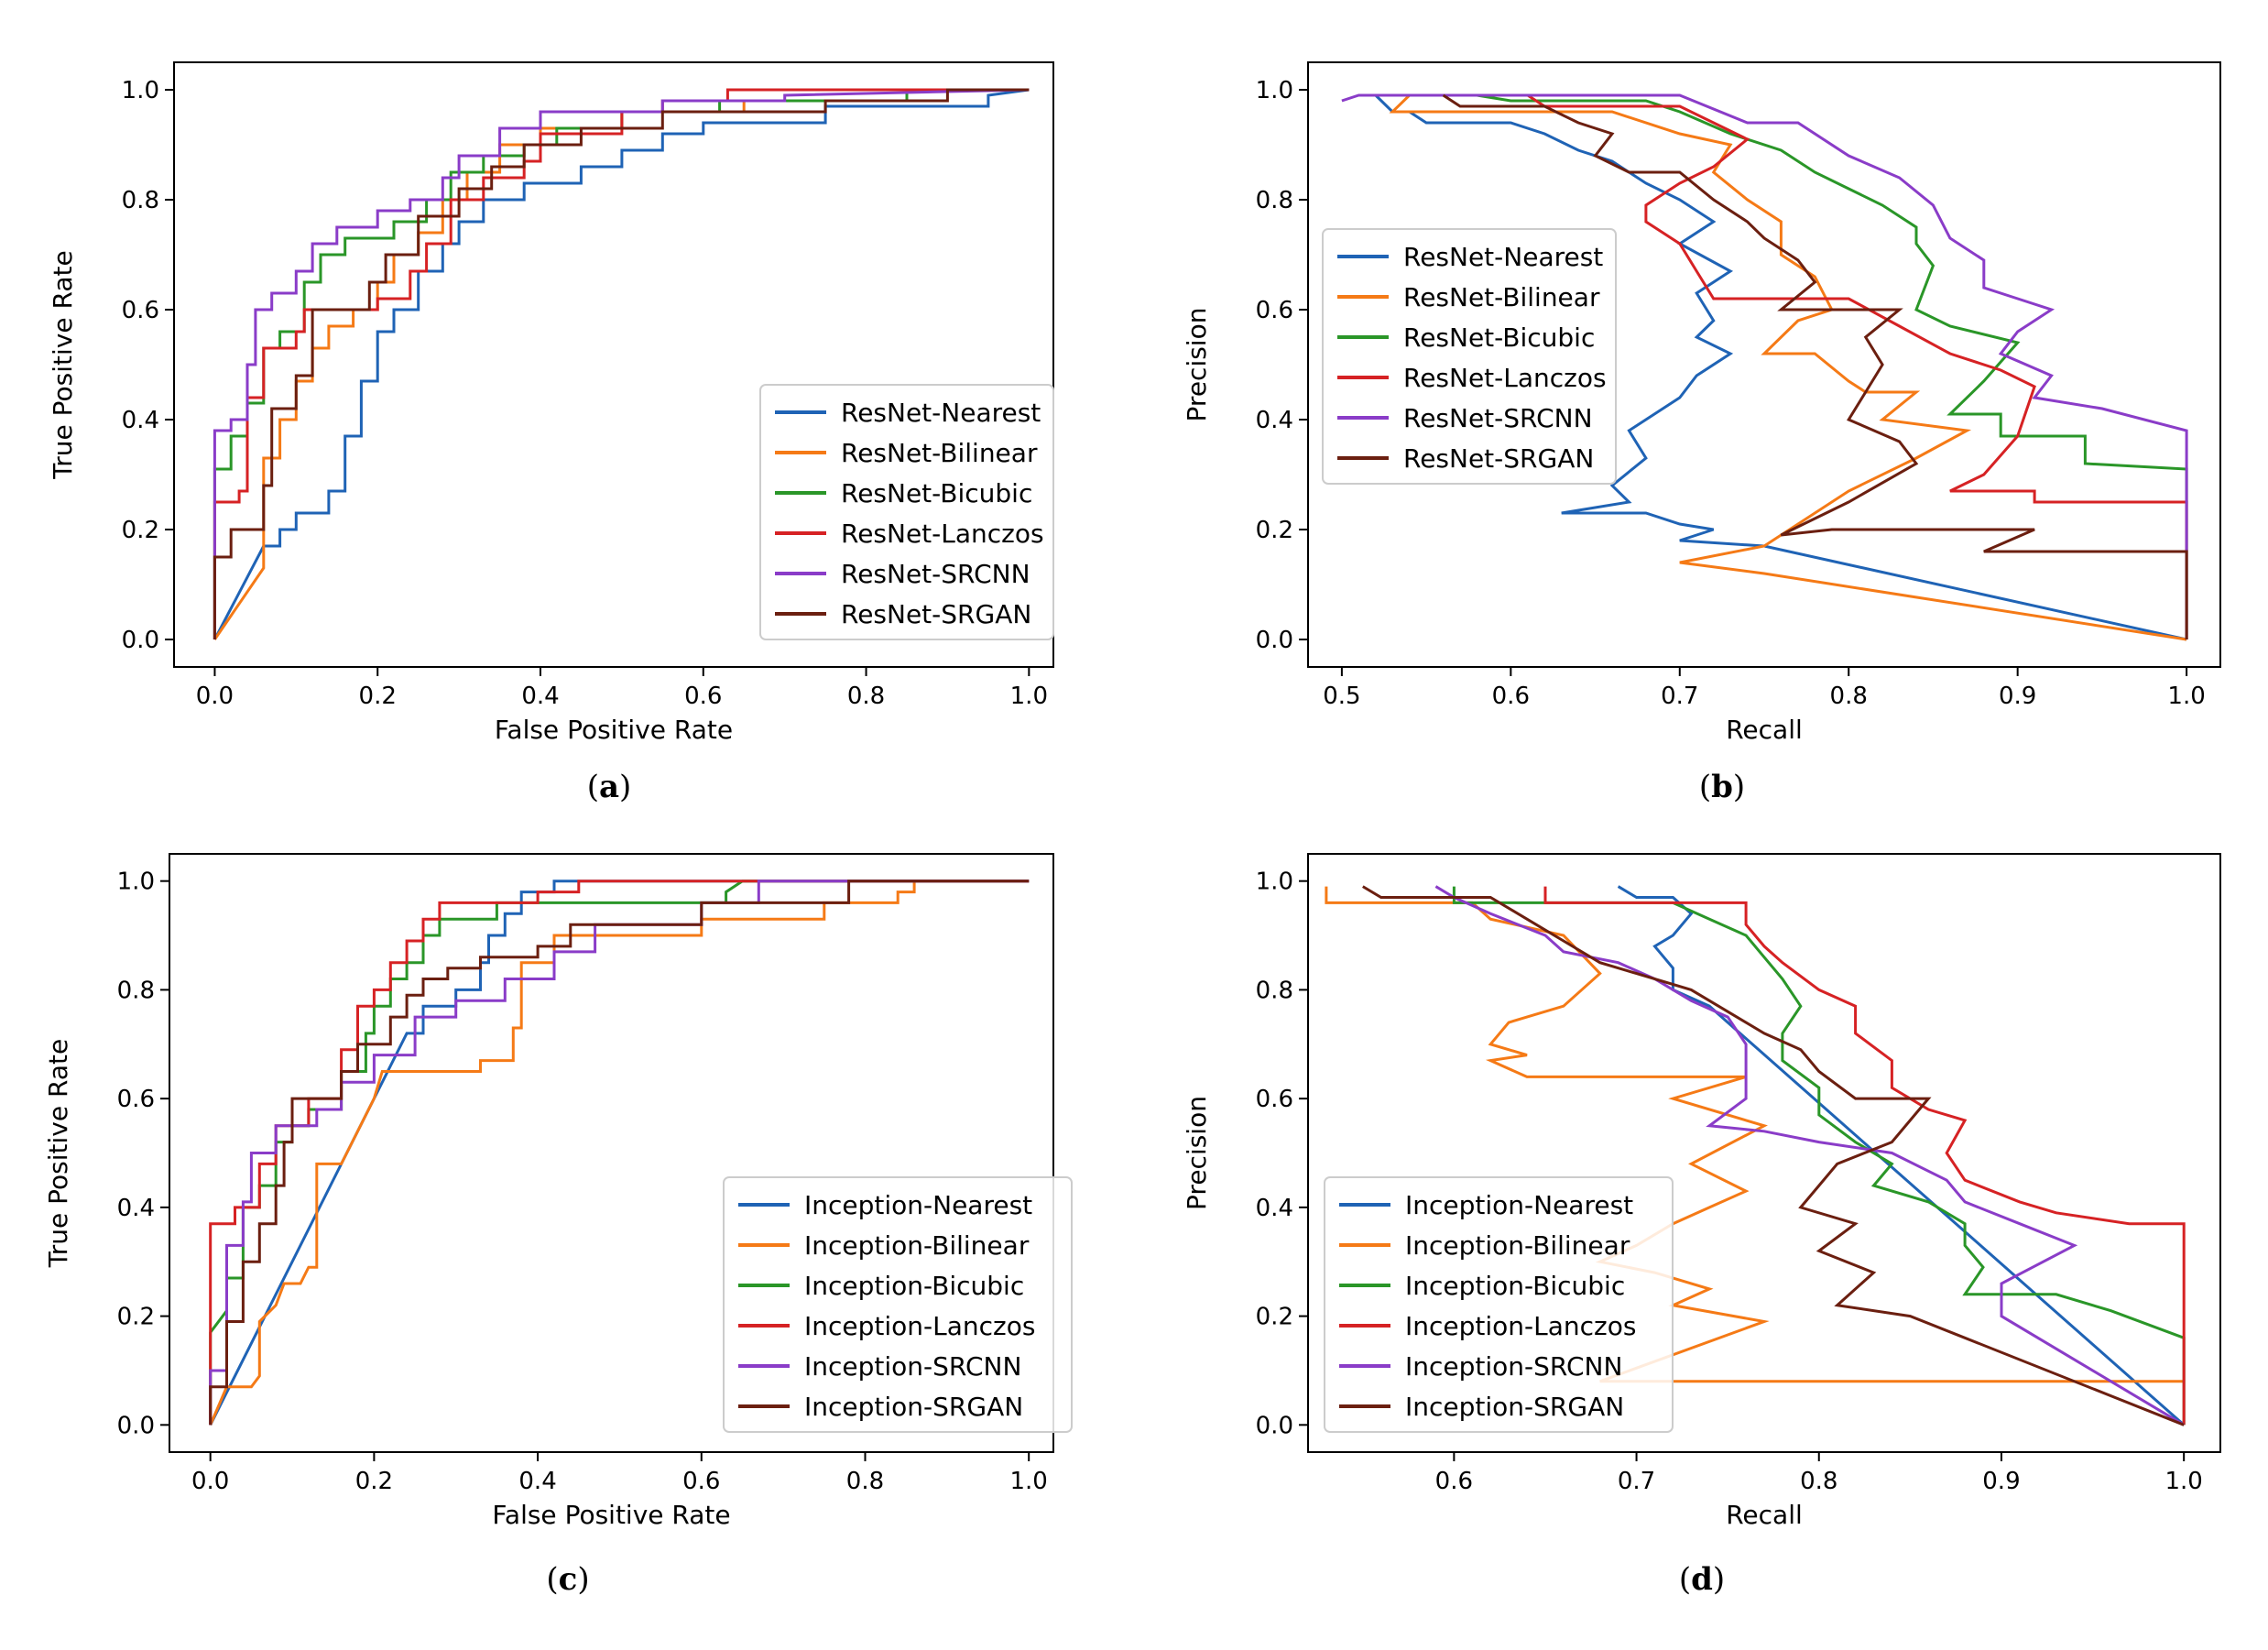 The width and height of the screenshot is (2268, 1650). I want to click on panel-caption-letter: b, so click(1722, 787).